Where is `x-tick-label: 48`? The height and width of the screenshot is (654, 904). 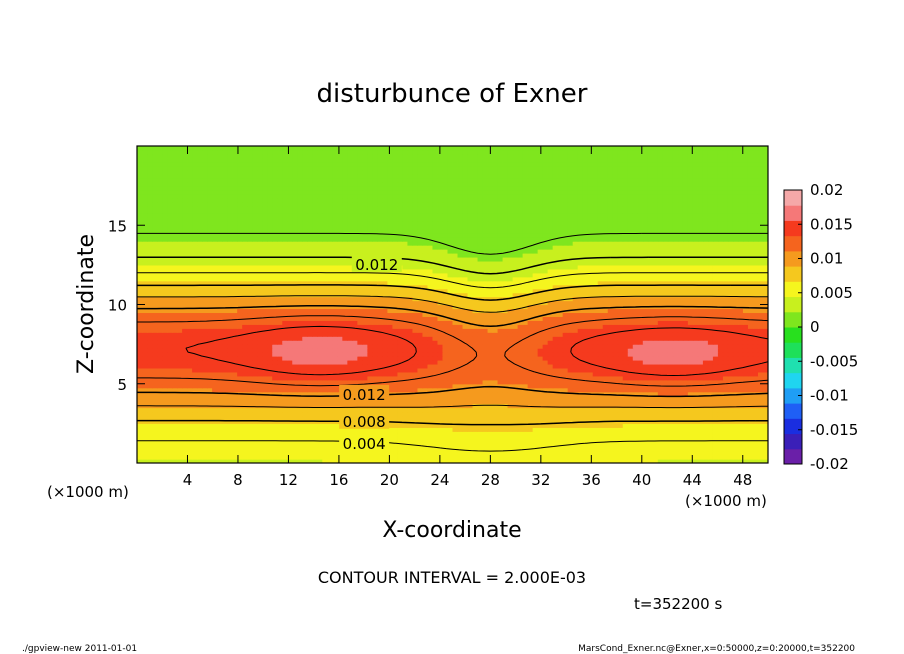 x-tick-label: 48 is located at coordinates (742, 480).